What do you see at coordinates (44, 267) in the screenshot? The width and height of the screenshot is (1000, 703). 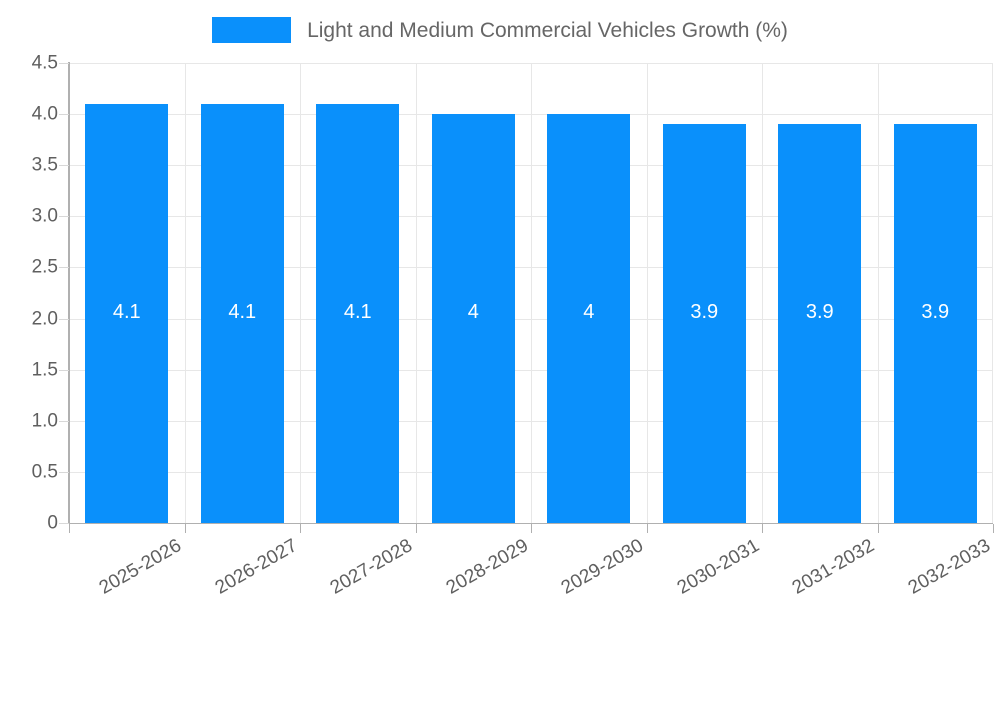 I see `y-axis-tick-label: 2.5` at bounding box center [44, 267].